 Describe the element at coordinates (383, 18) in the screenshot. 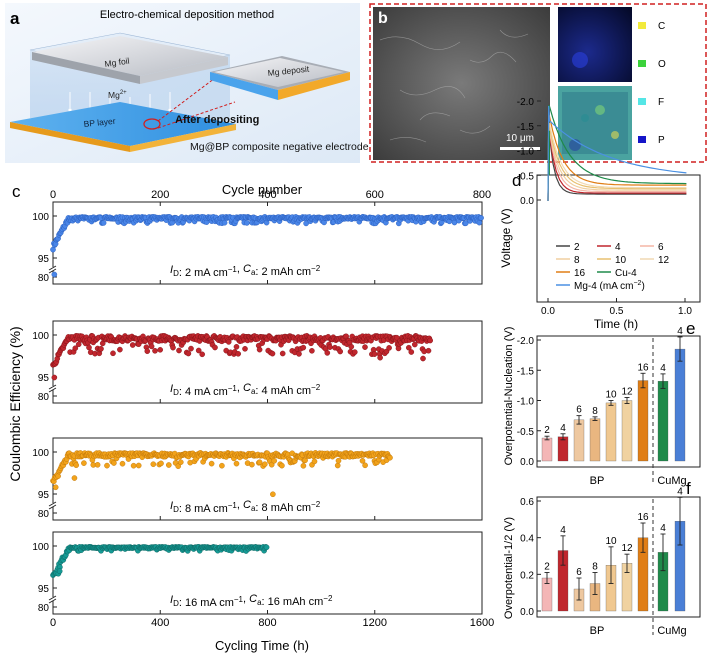

I see `panel-label-b: b` at that location.